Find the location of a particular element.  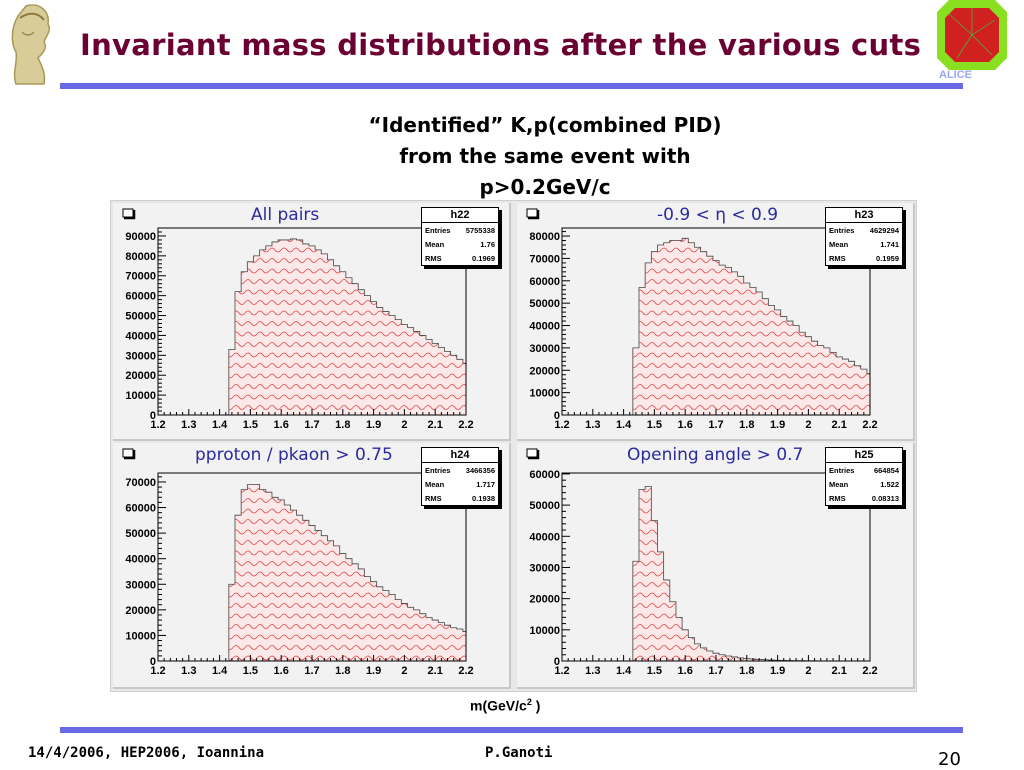

stats-value: 5755338 is located at coordinates (480, 230).